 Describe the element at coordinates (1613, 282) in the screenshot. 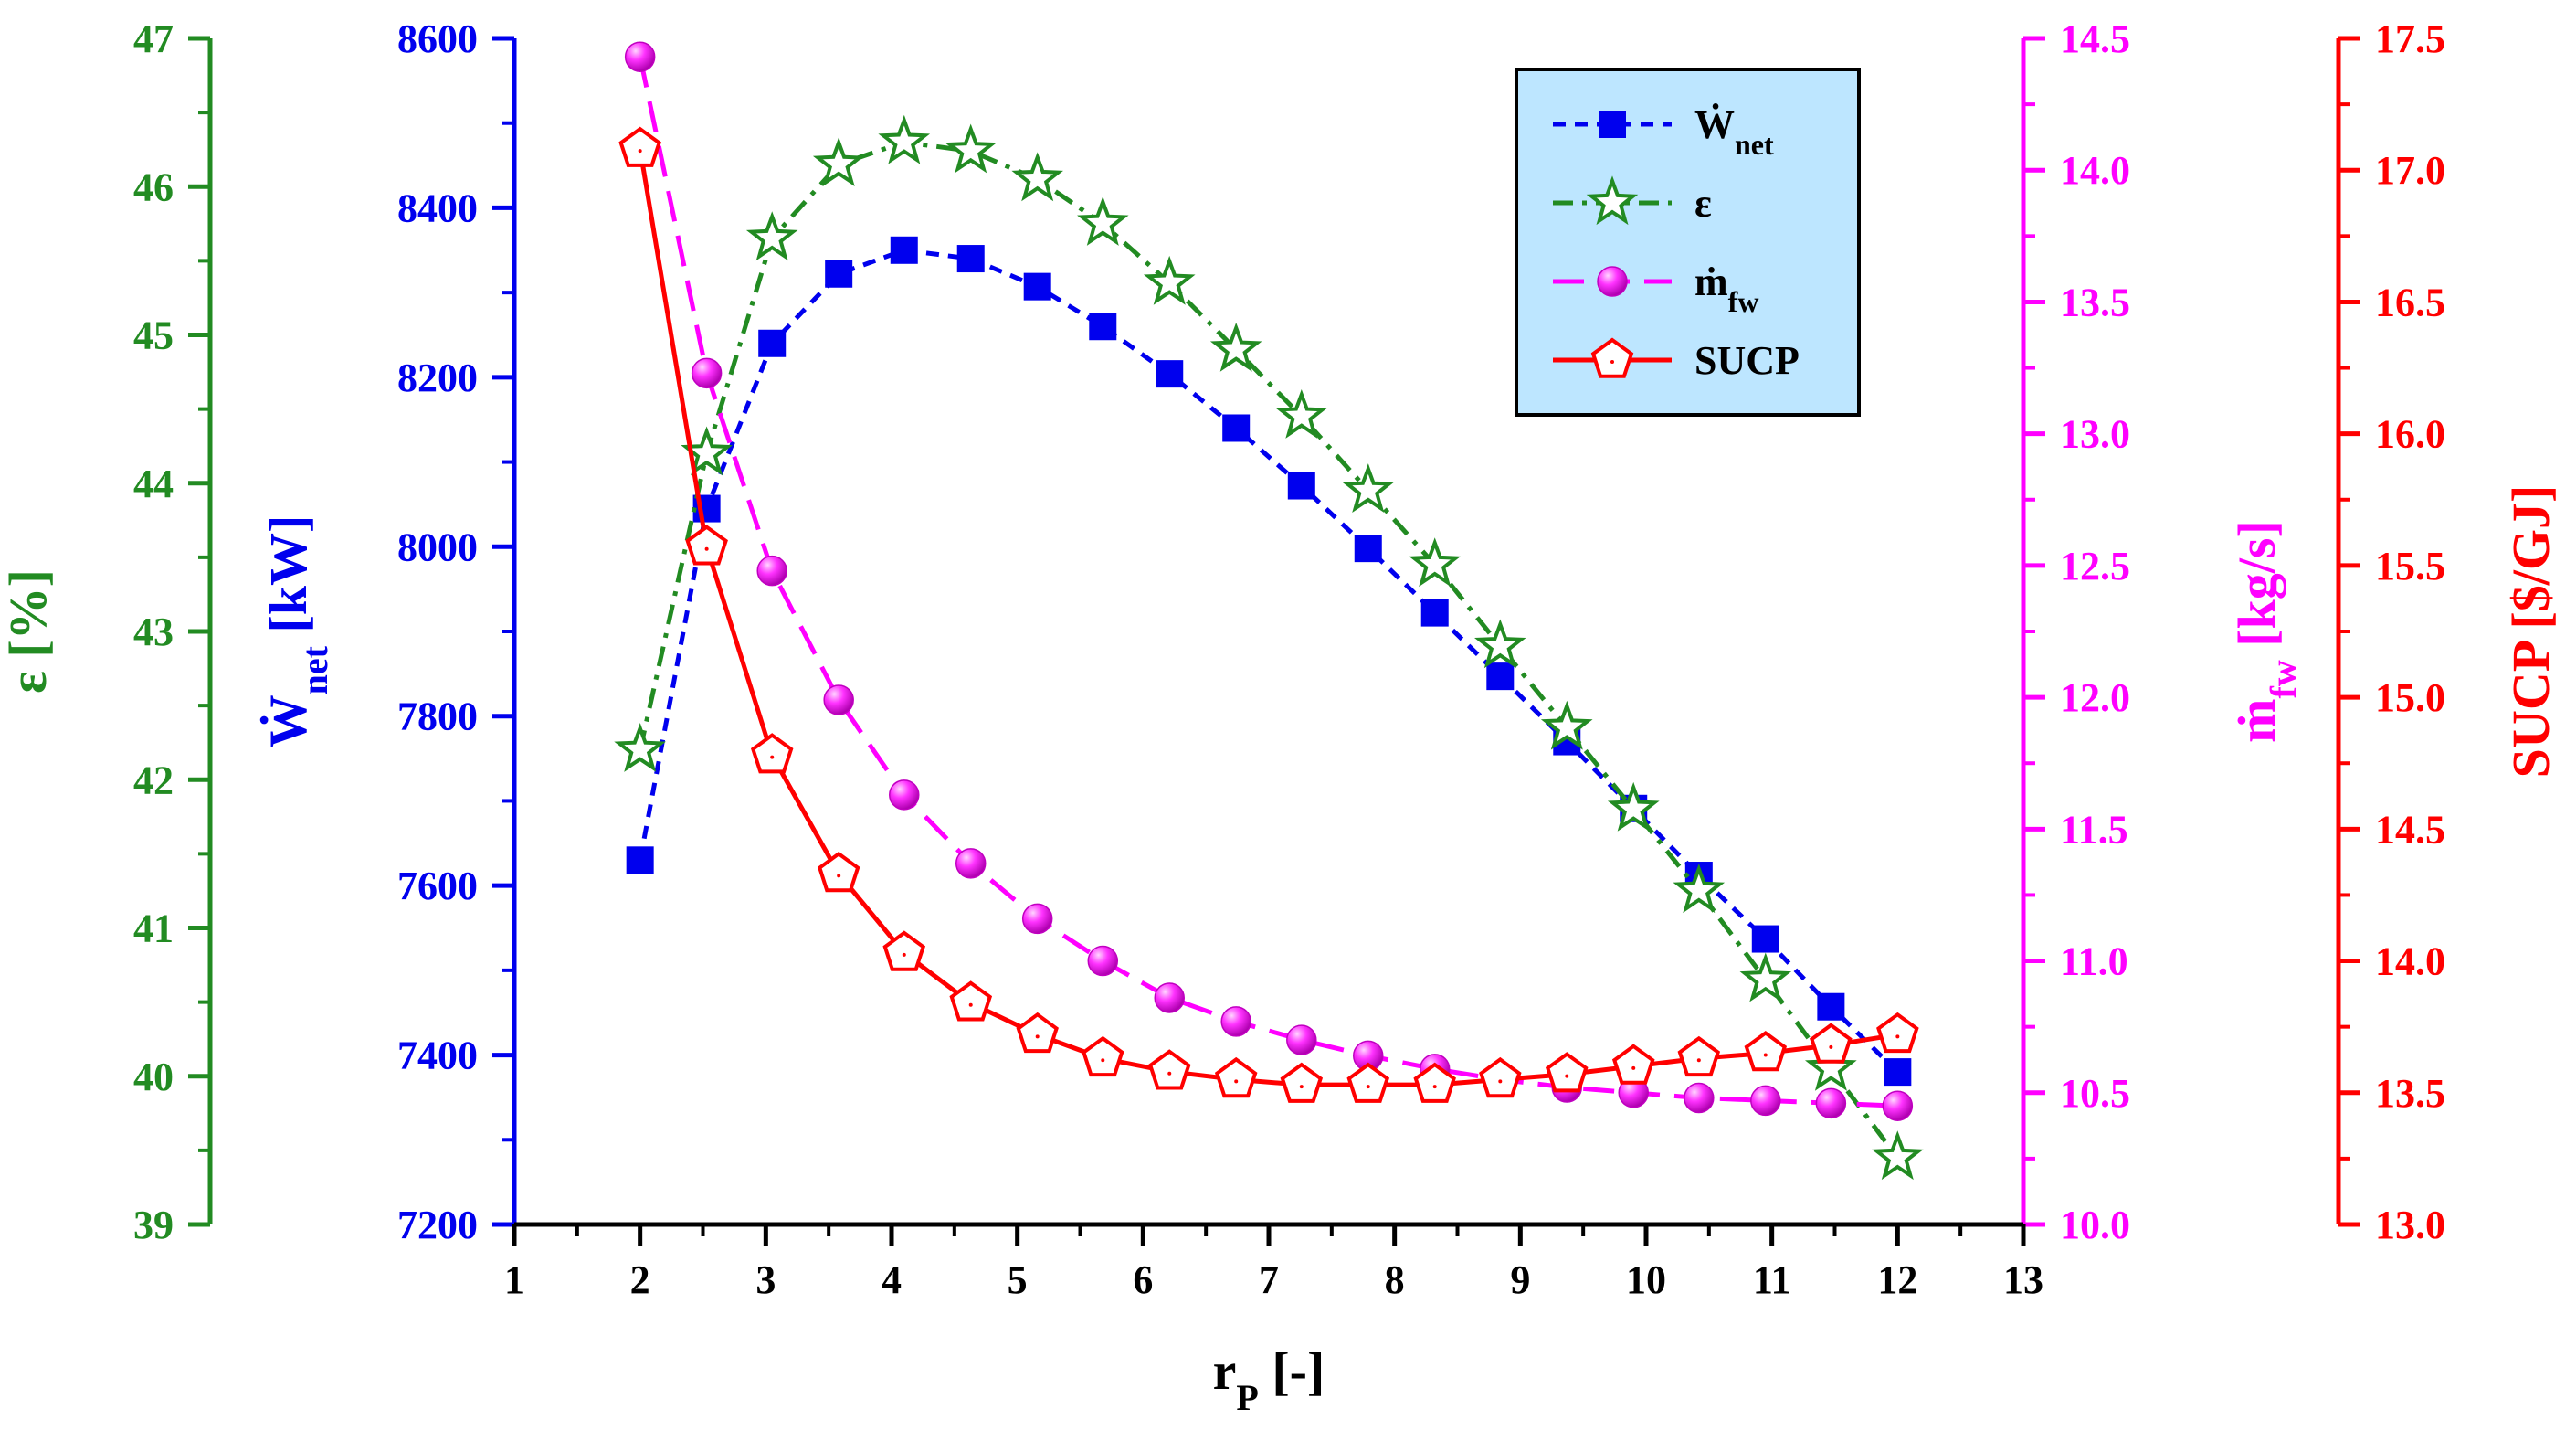

I see `legend-marker-mfw` at that location.